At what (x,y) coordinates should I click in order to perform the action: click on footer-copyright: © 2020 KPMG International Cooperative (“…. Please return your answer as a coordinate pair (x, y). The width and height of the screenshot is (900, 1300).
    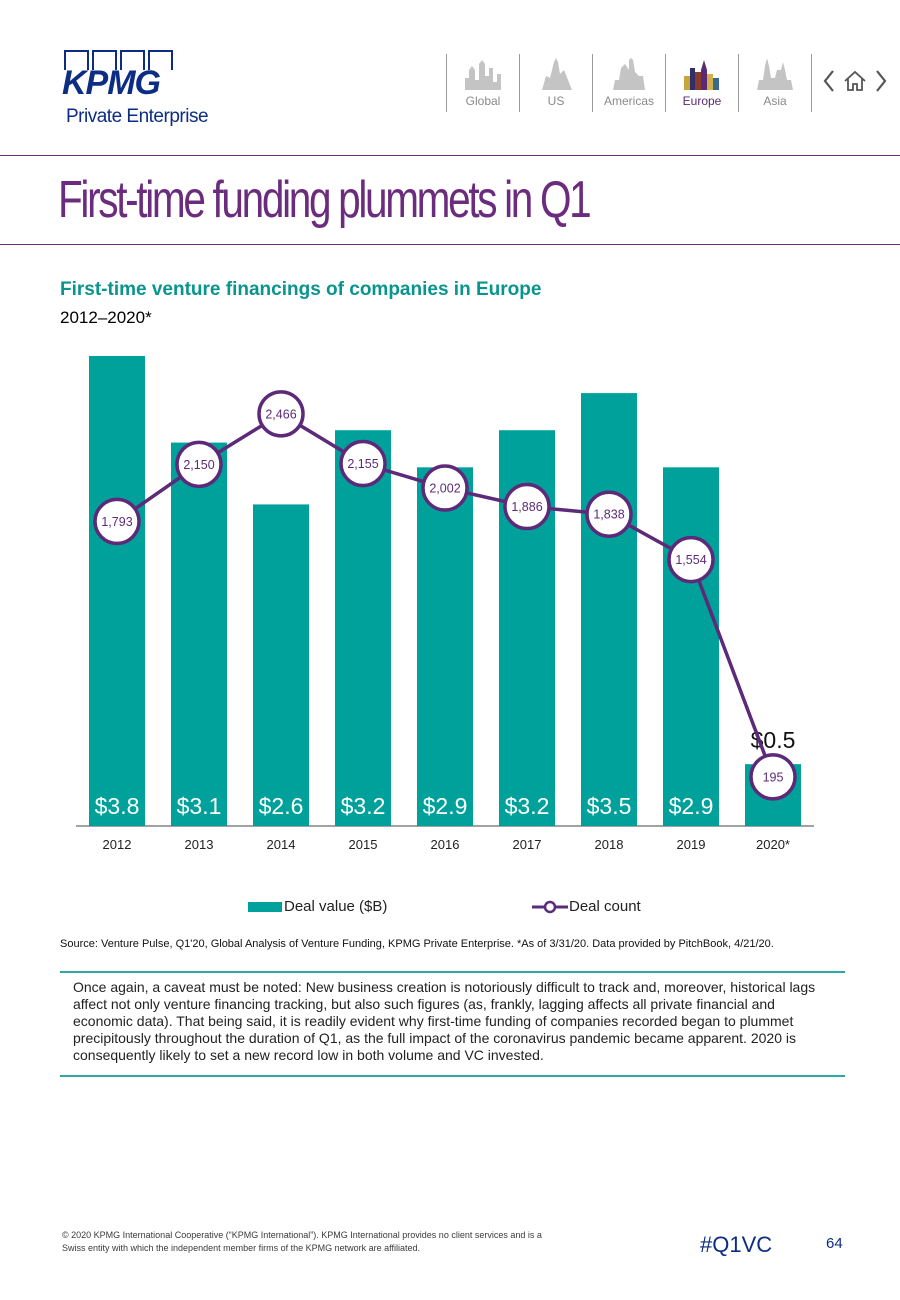
    Looking at the image, I should click on (302, 1241).